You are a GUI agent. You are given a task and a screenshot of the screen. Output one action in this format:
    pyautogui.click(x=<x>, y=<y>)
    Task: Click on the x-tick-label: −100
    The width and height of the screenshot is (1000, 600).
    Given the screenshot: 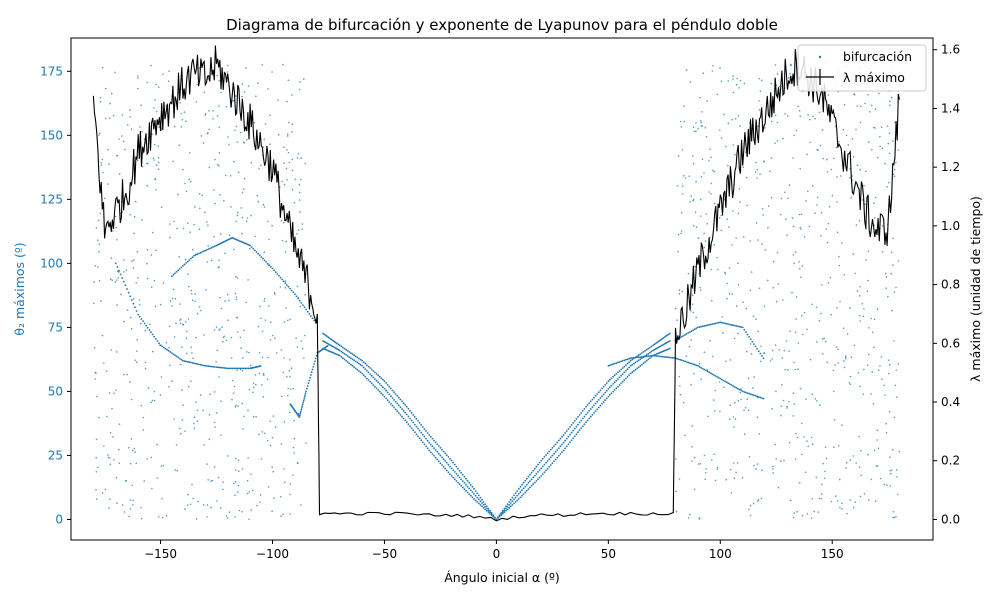 What is the action you would take?
    pyautogui.click(x=272, y=554)
    